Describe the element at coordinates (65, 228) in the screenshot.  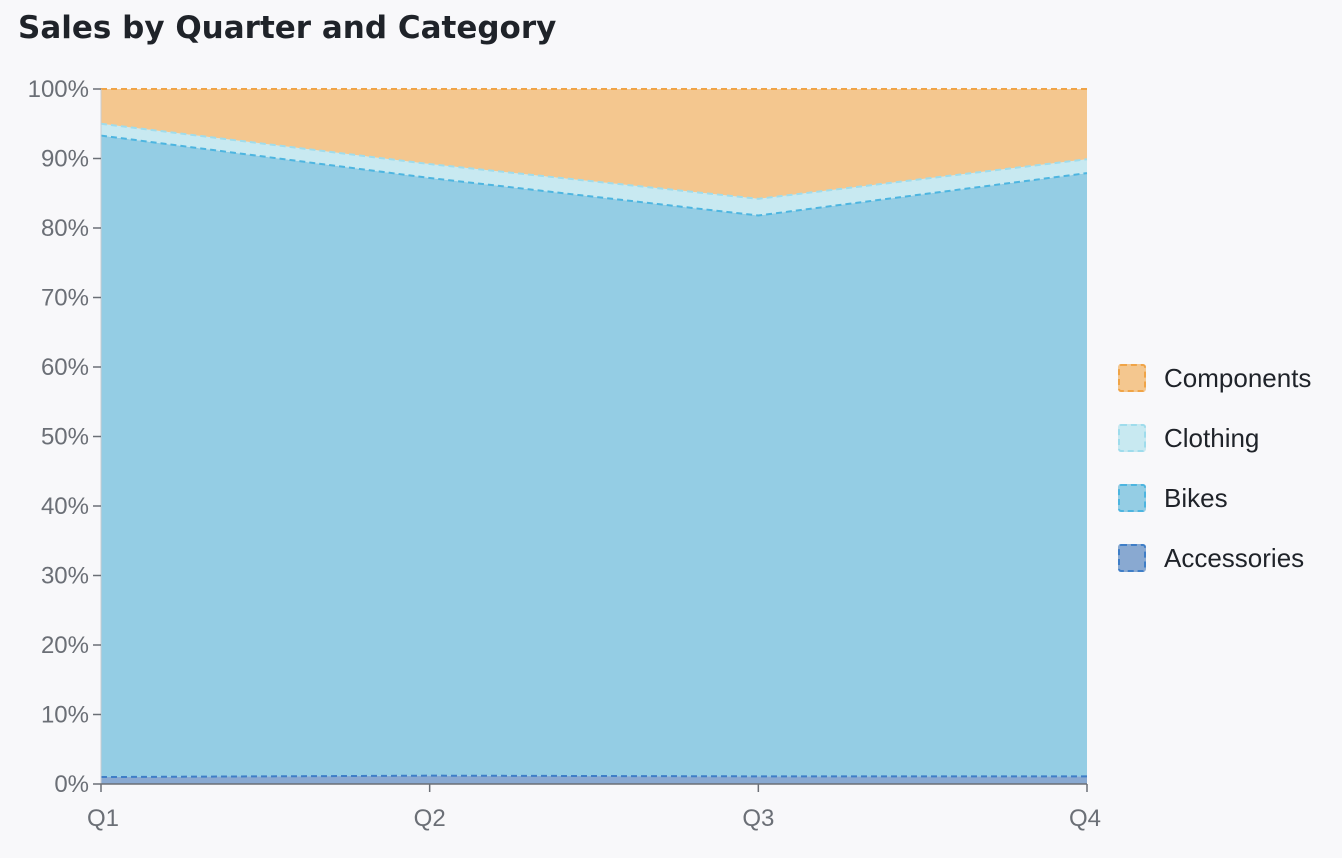
I see `y-tick-label: 80%` at that location.